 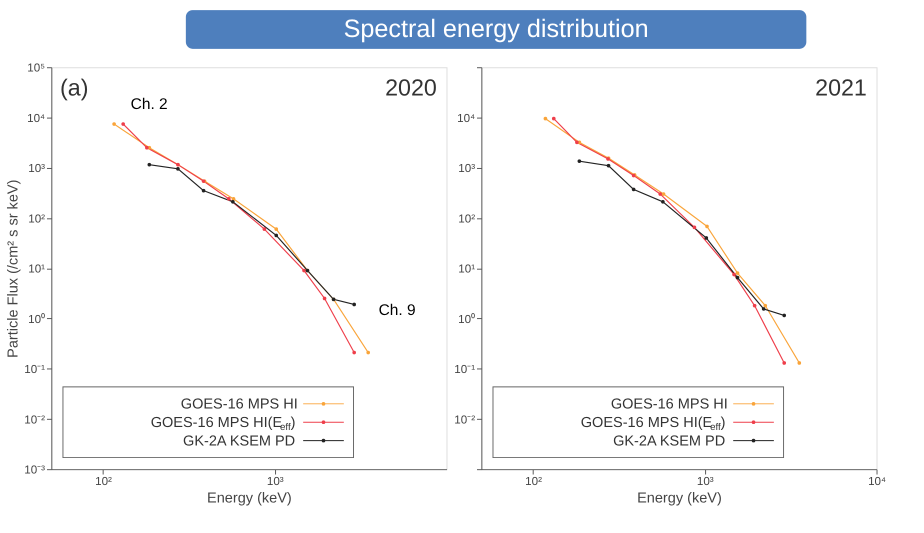 What do you see at coordinates (841, 87) in the screenshot?
I see `annotation: 2021` at bounding box center [841, 87].